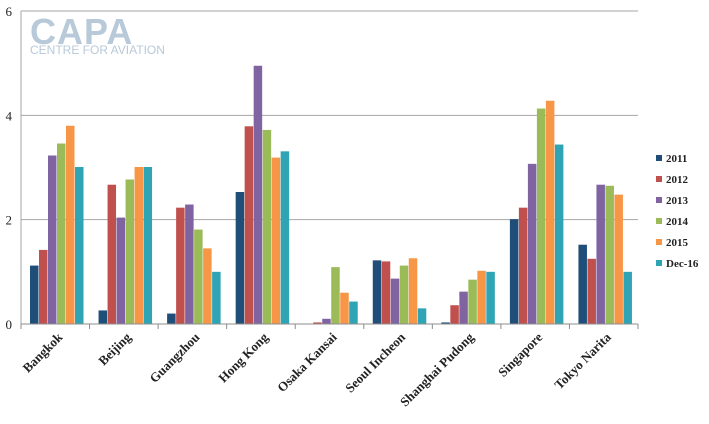 This screenshot has height=424, width=709. I want to click on y-tick-label: 2, so click(9, 220).